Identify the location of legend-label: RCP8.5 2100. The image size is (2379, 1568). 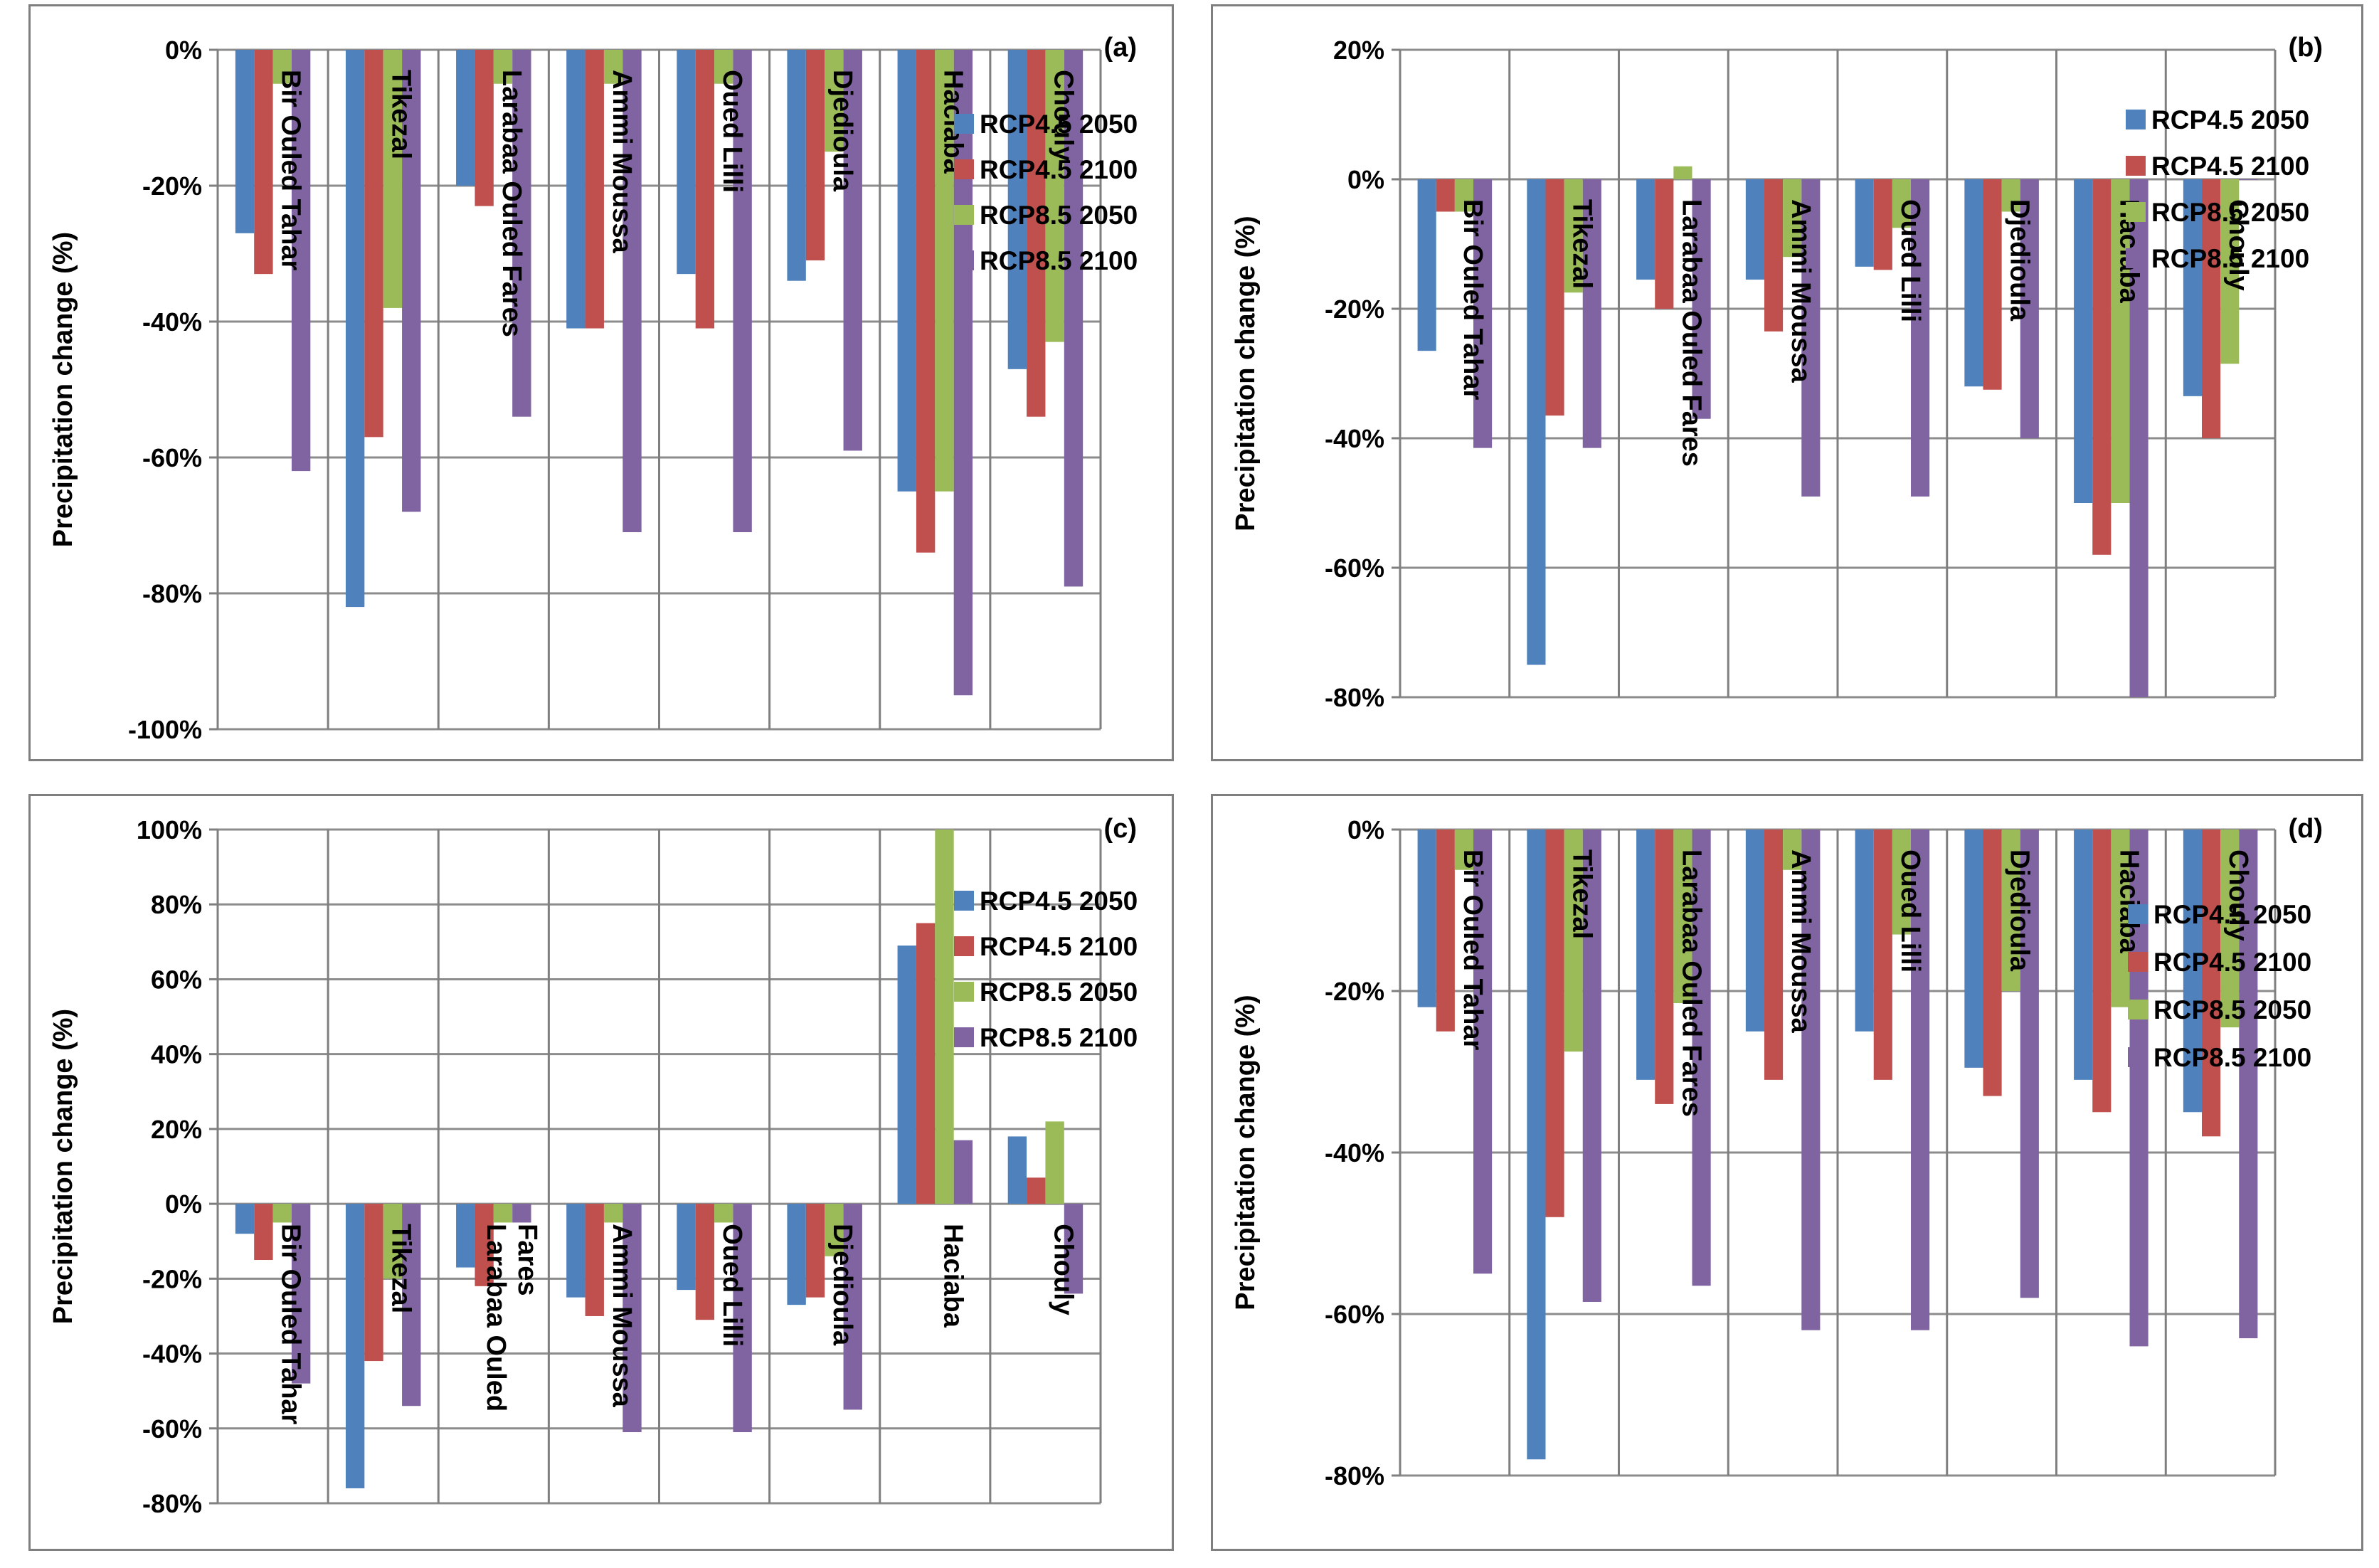
(1059, 1037).